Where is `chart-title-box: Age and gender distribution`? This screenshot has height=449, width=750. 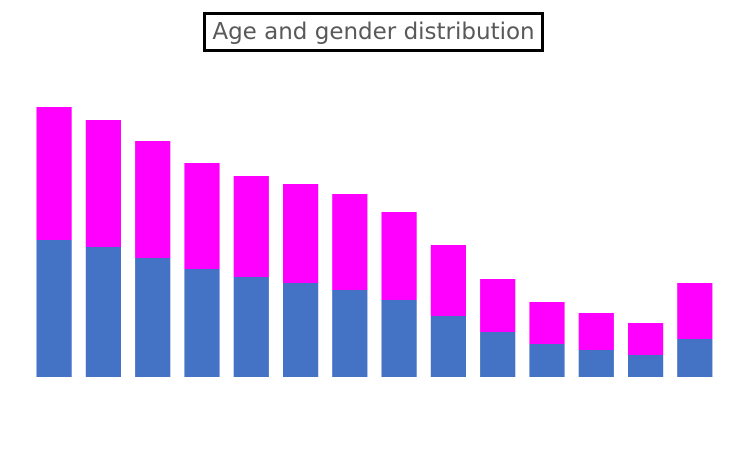 chart-title-box: Age and gender distribution is located at coordinates (373, 32).